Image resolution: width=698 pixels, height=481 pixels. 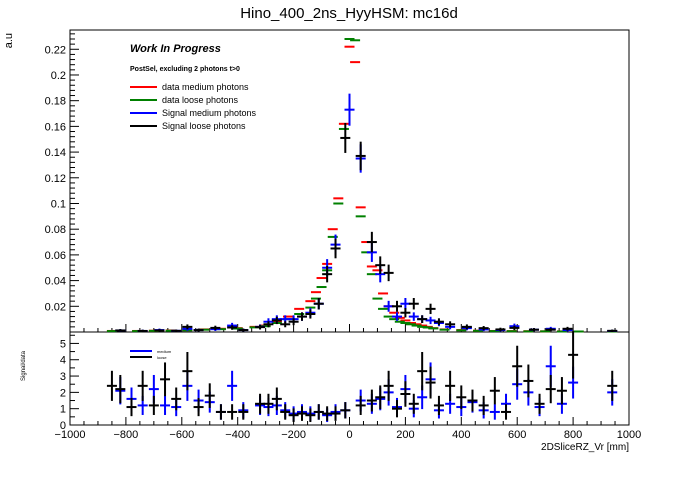 I want to click on main-y-tick-label: 0.02, so click(x=55, y=307).